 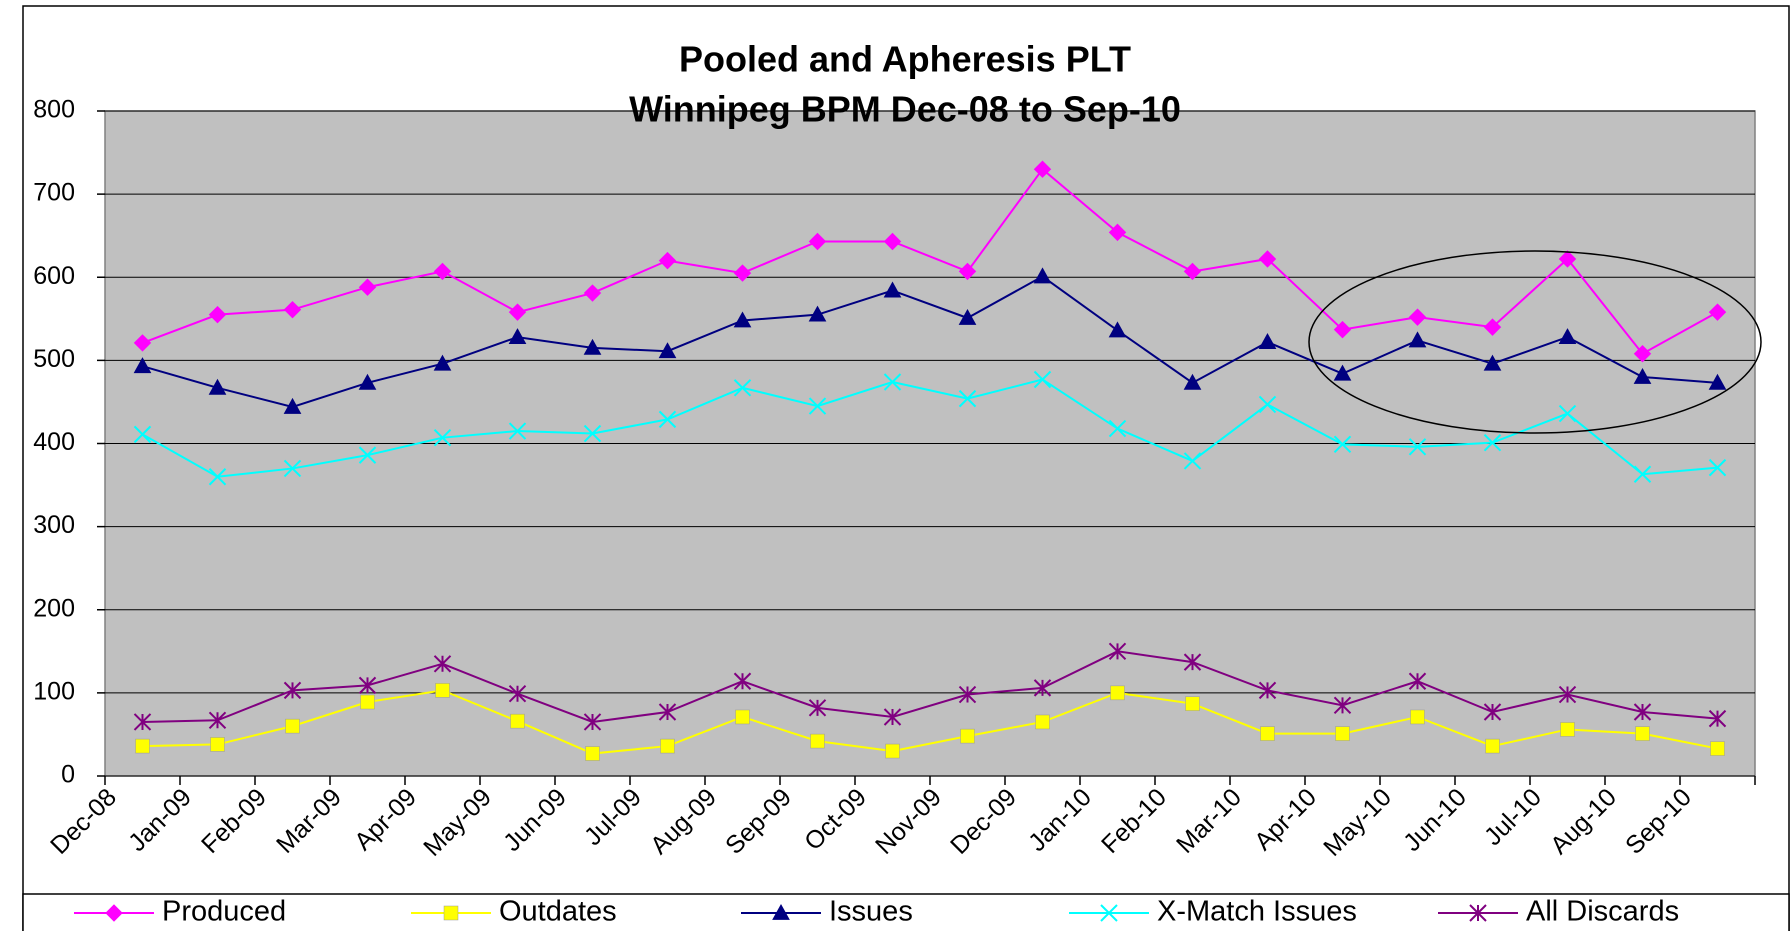 What do you see at coordinates (54, 359) in the screenshot?
I see `y-tick-label: 500` at bounding box center [54, 359].